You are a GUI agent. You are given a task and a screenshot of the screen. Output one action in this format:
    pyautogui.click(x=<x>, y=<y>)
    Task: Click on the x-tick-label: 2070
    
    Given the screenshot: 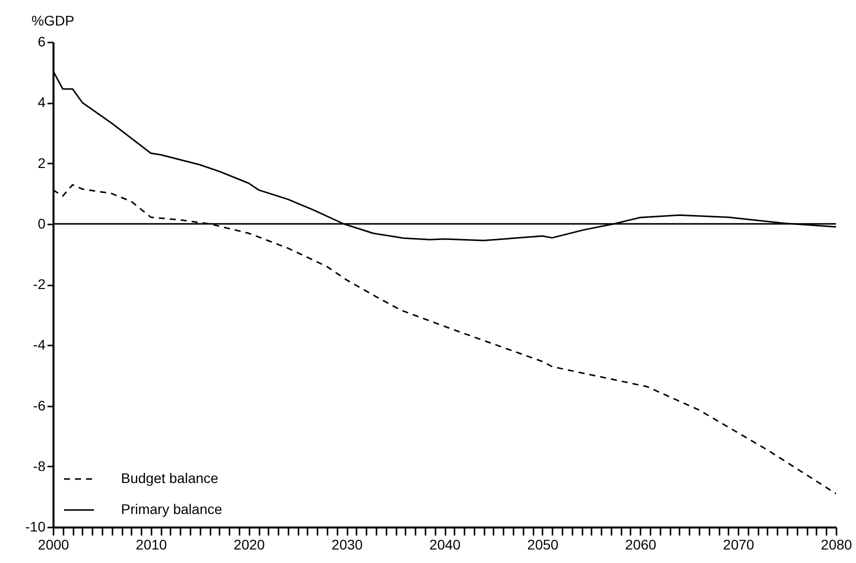 What is the action you would take?
    pyautogui.click(x=738, y=544)
    